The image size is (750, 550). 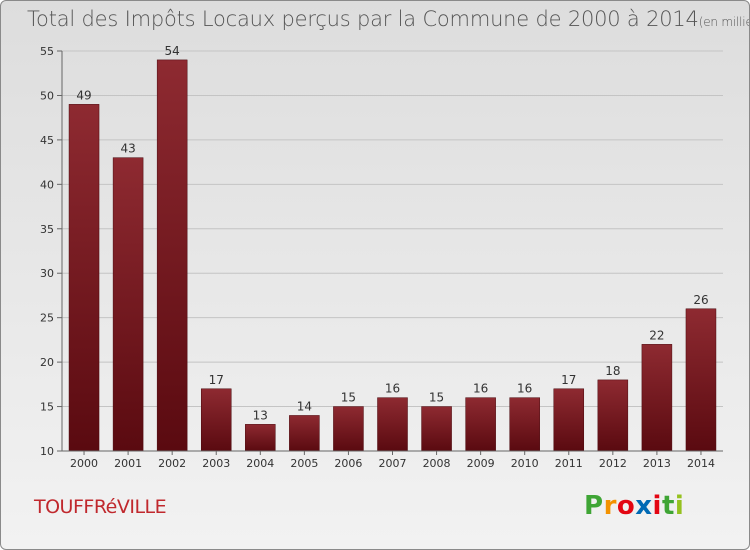 What do you see at coordinates (626, 506) in the screenshot?
I see `logo-letter: o` at bounding box center [626, 506].